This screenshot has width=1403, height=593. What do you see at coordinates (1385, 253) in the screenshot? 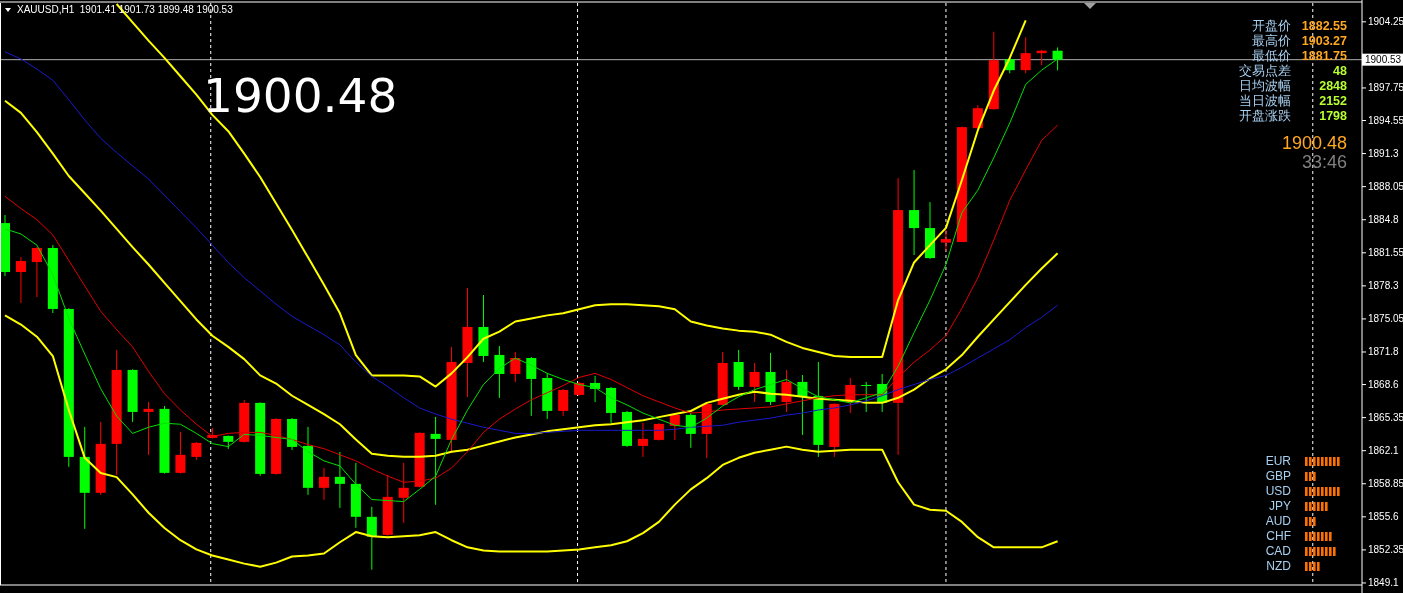
I see `y-tick-label: 1881.55` at bounding box center [1385, 253].